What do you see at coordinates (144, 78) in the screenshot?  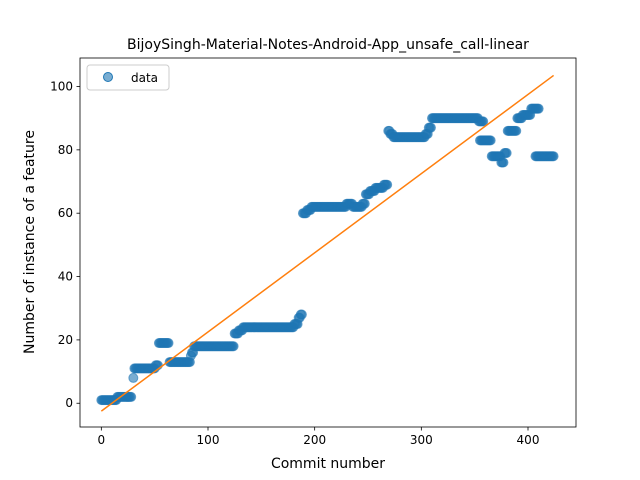 I see `legend-label-data: data` at bounding box center [144, 78].